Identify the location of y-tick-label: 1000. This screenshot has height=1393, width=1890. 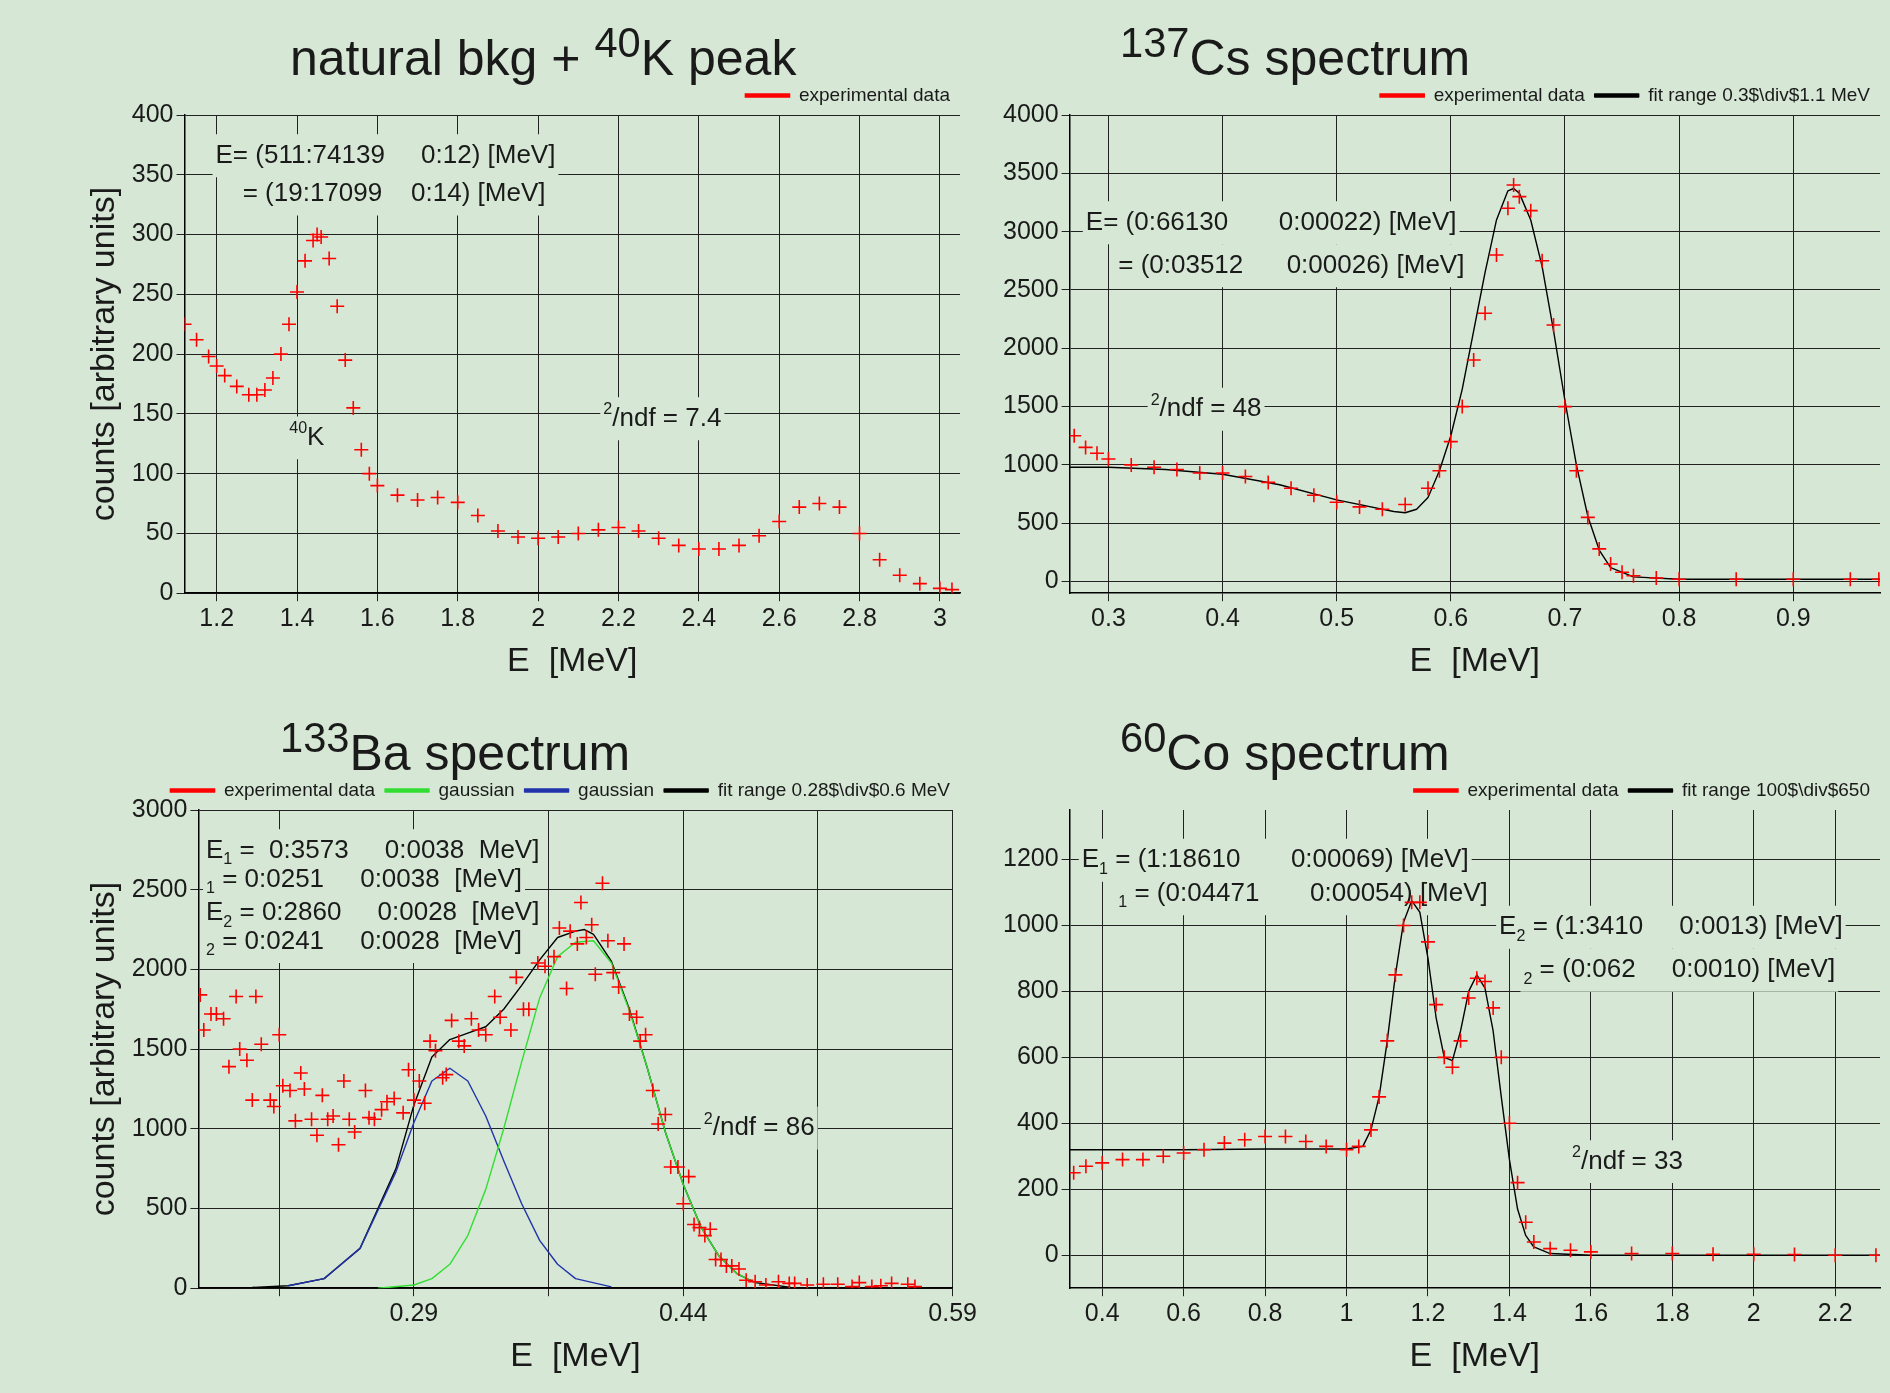
(159, 1126).